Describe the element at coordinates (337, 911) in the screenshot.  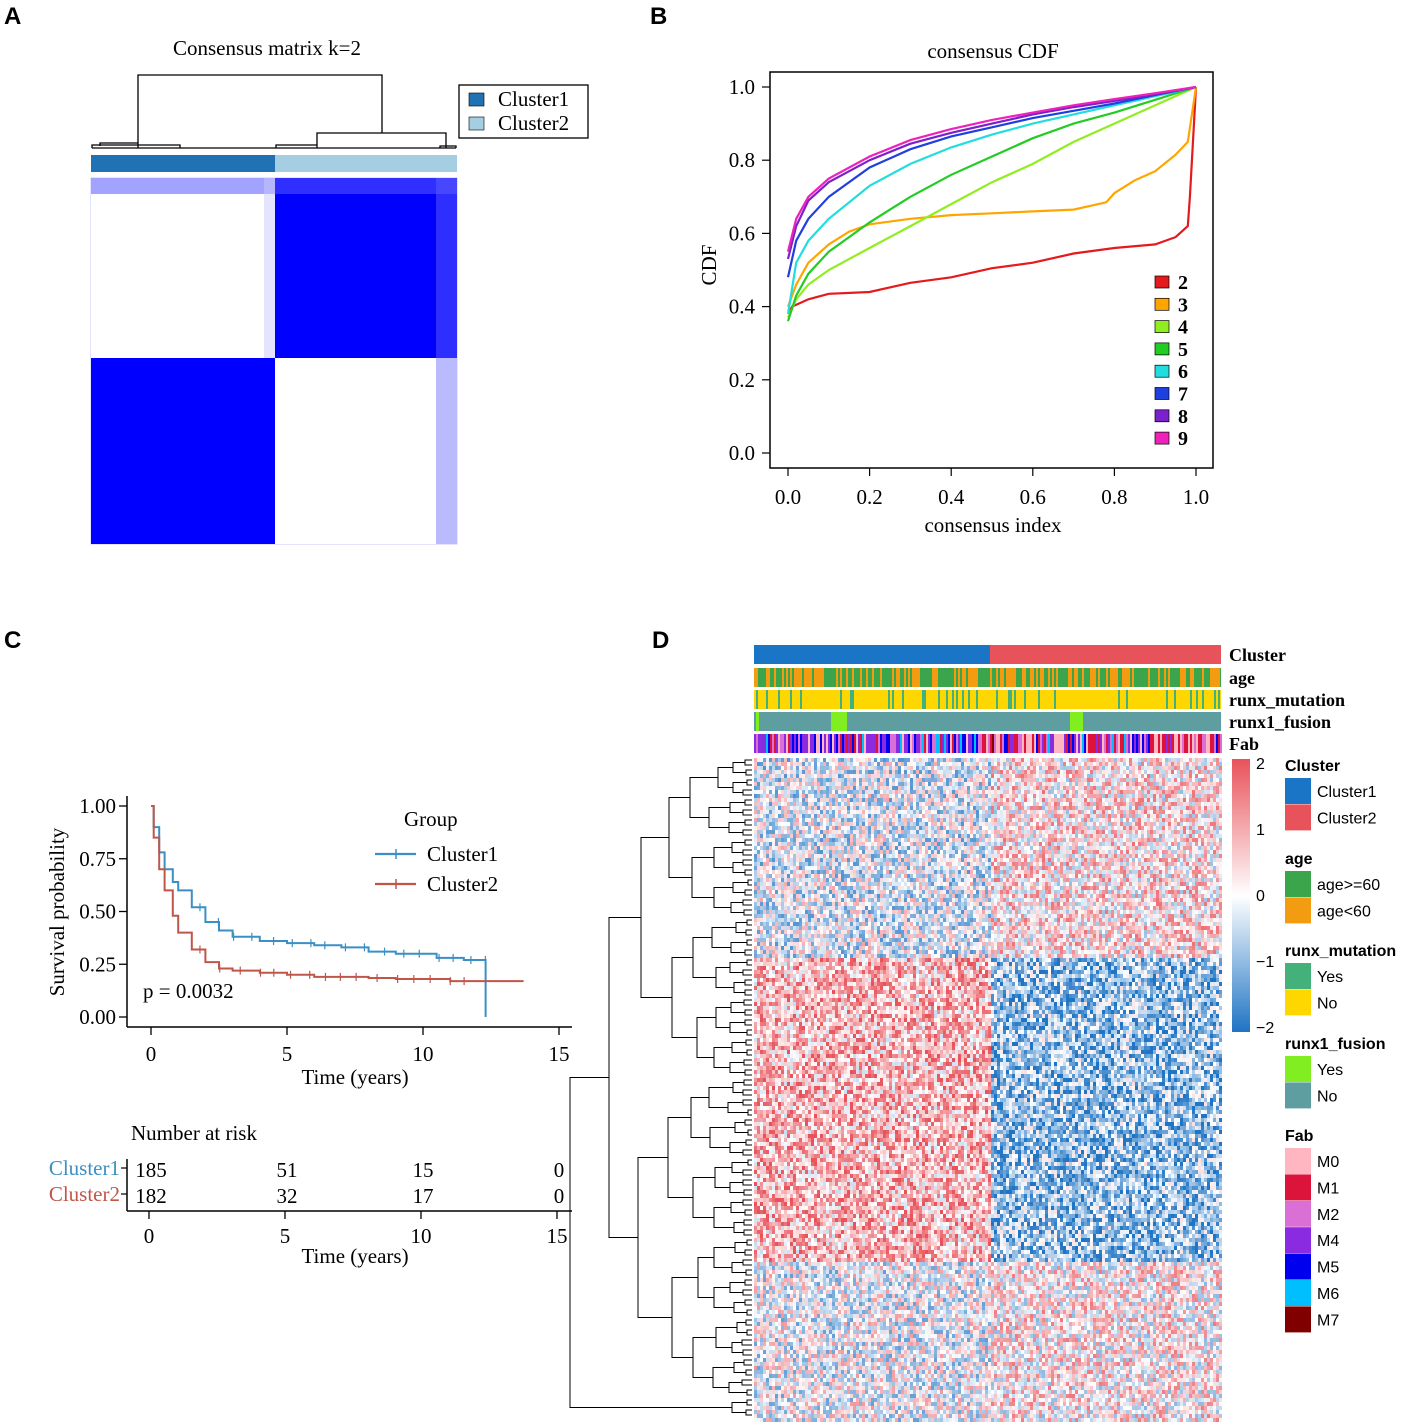
I see `km-lines` at that location.